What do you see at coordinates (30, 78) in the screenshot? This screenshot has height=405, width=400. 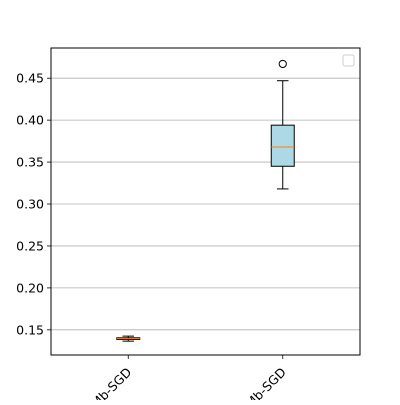 I see `y-tick-label: 0.45` at bounding box center [30, 78].